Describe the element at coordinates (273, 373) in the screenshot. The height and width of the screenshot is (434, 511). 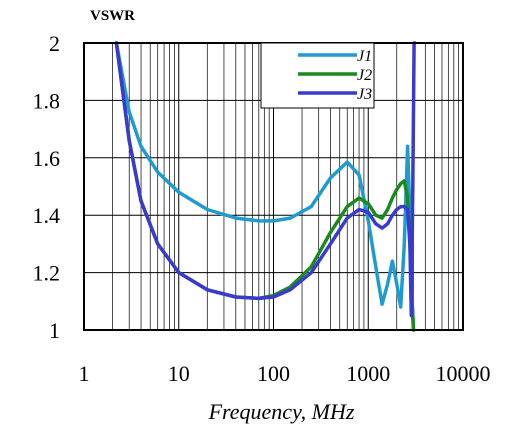
I see `x-tick-label: 100` at that location.